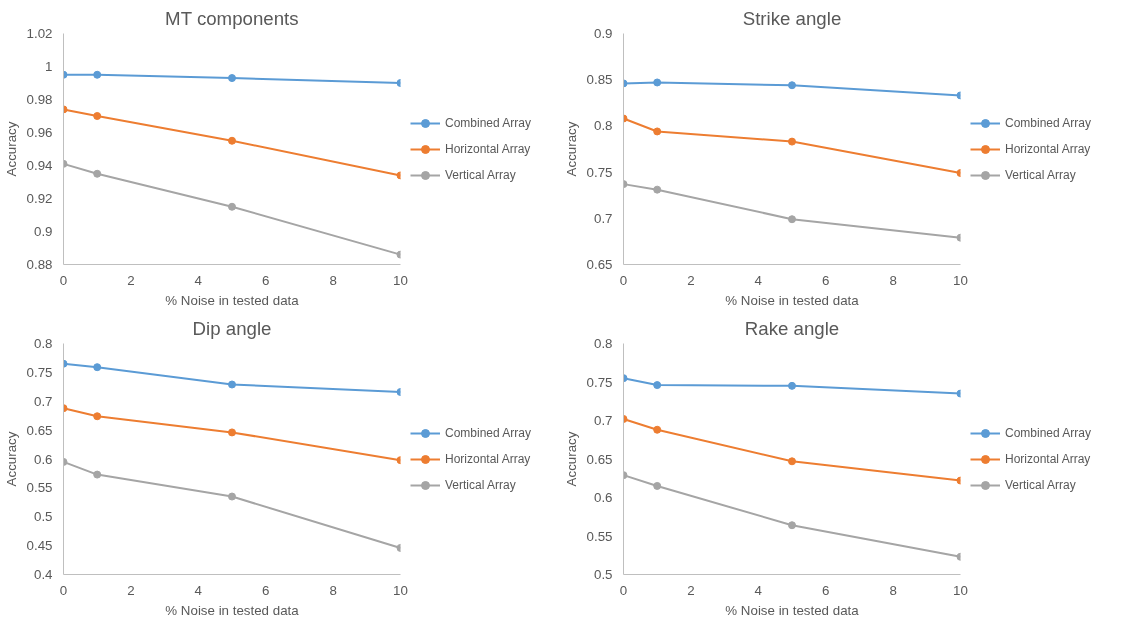 Image resolution: width=1140 pixels, height=633 pixels. Describe the element at coordinates (39, 198) in the screenshot. I see `y-tick-label: 0.92` at that location.